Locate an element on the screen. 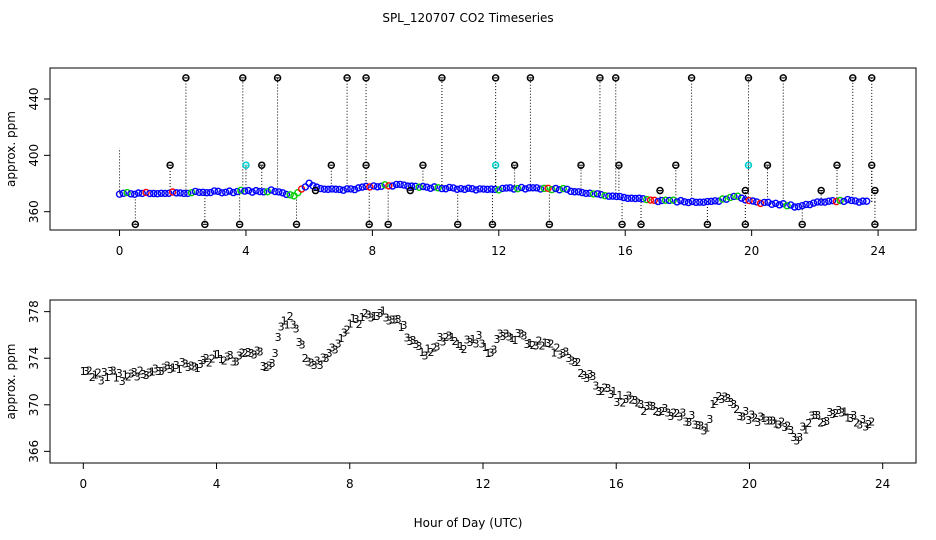 Image resolution: width=936 pixels, height=540 pixels. y-tick-label: 360 is located at coordinates (34, 211).